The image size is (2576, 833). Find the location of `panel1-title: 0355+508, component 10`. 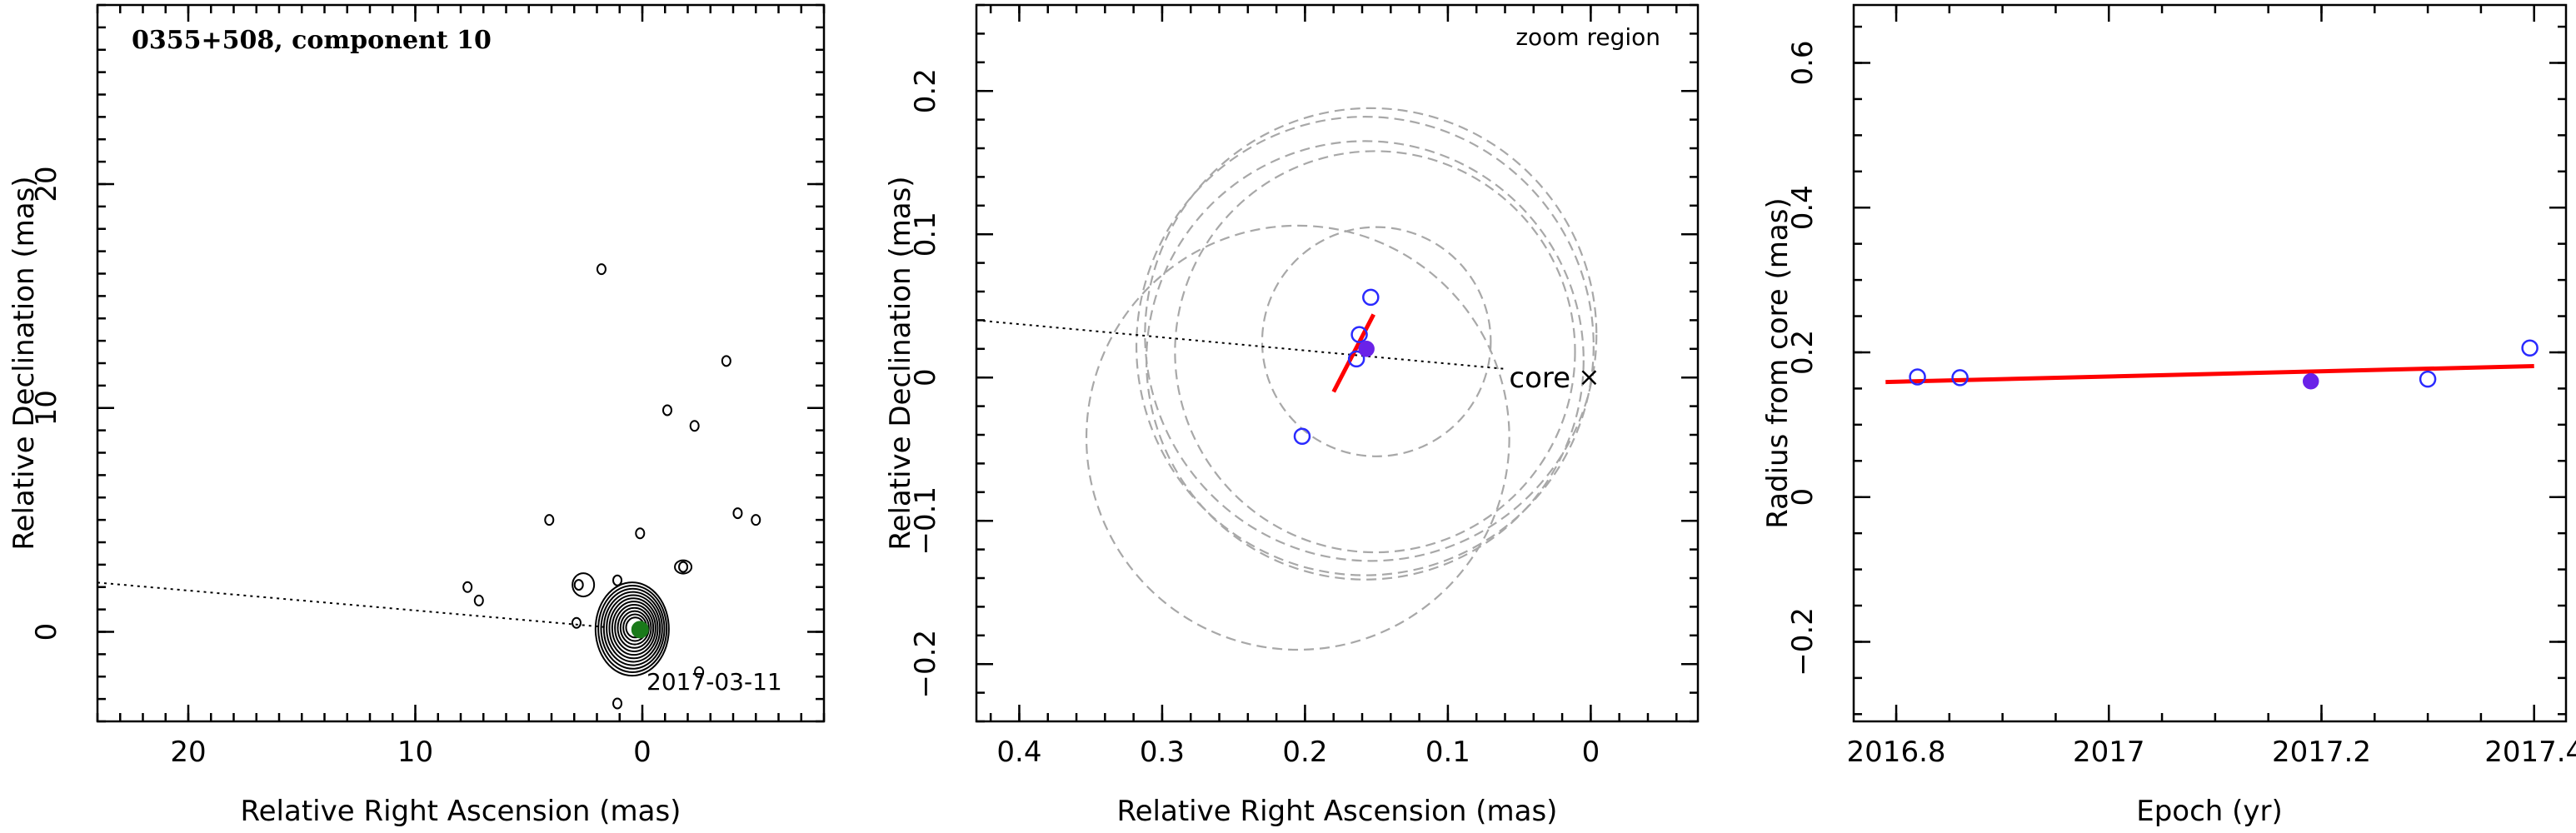

panel1-title: 0355+508, component 10 is located at coordinates (312, 40).